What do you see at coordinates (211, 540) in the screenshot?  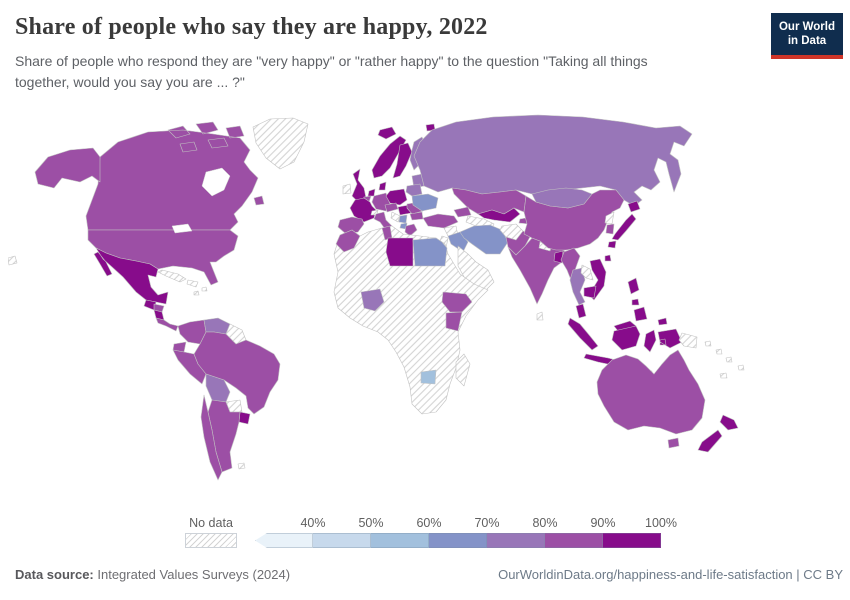 I see `legend-no-data-swatch` at bounding box center [211, 540].